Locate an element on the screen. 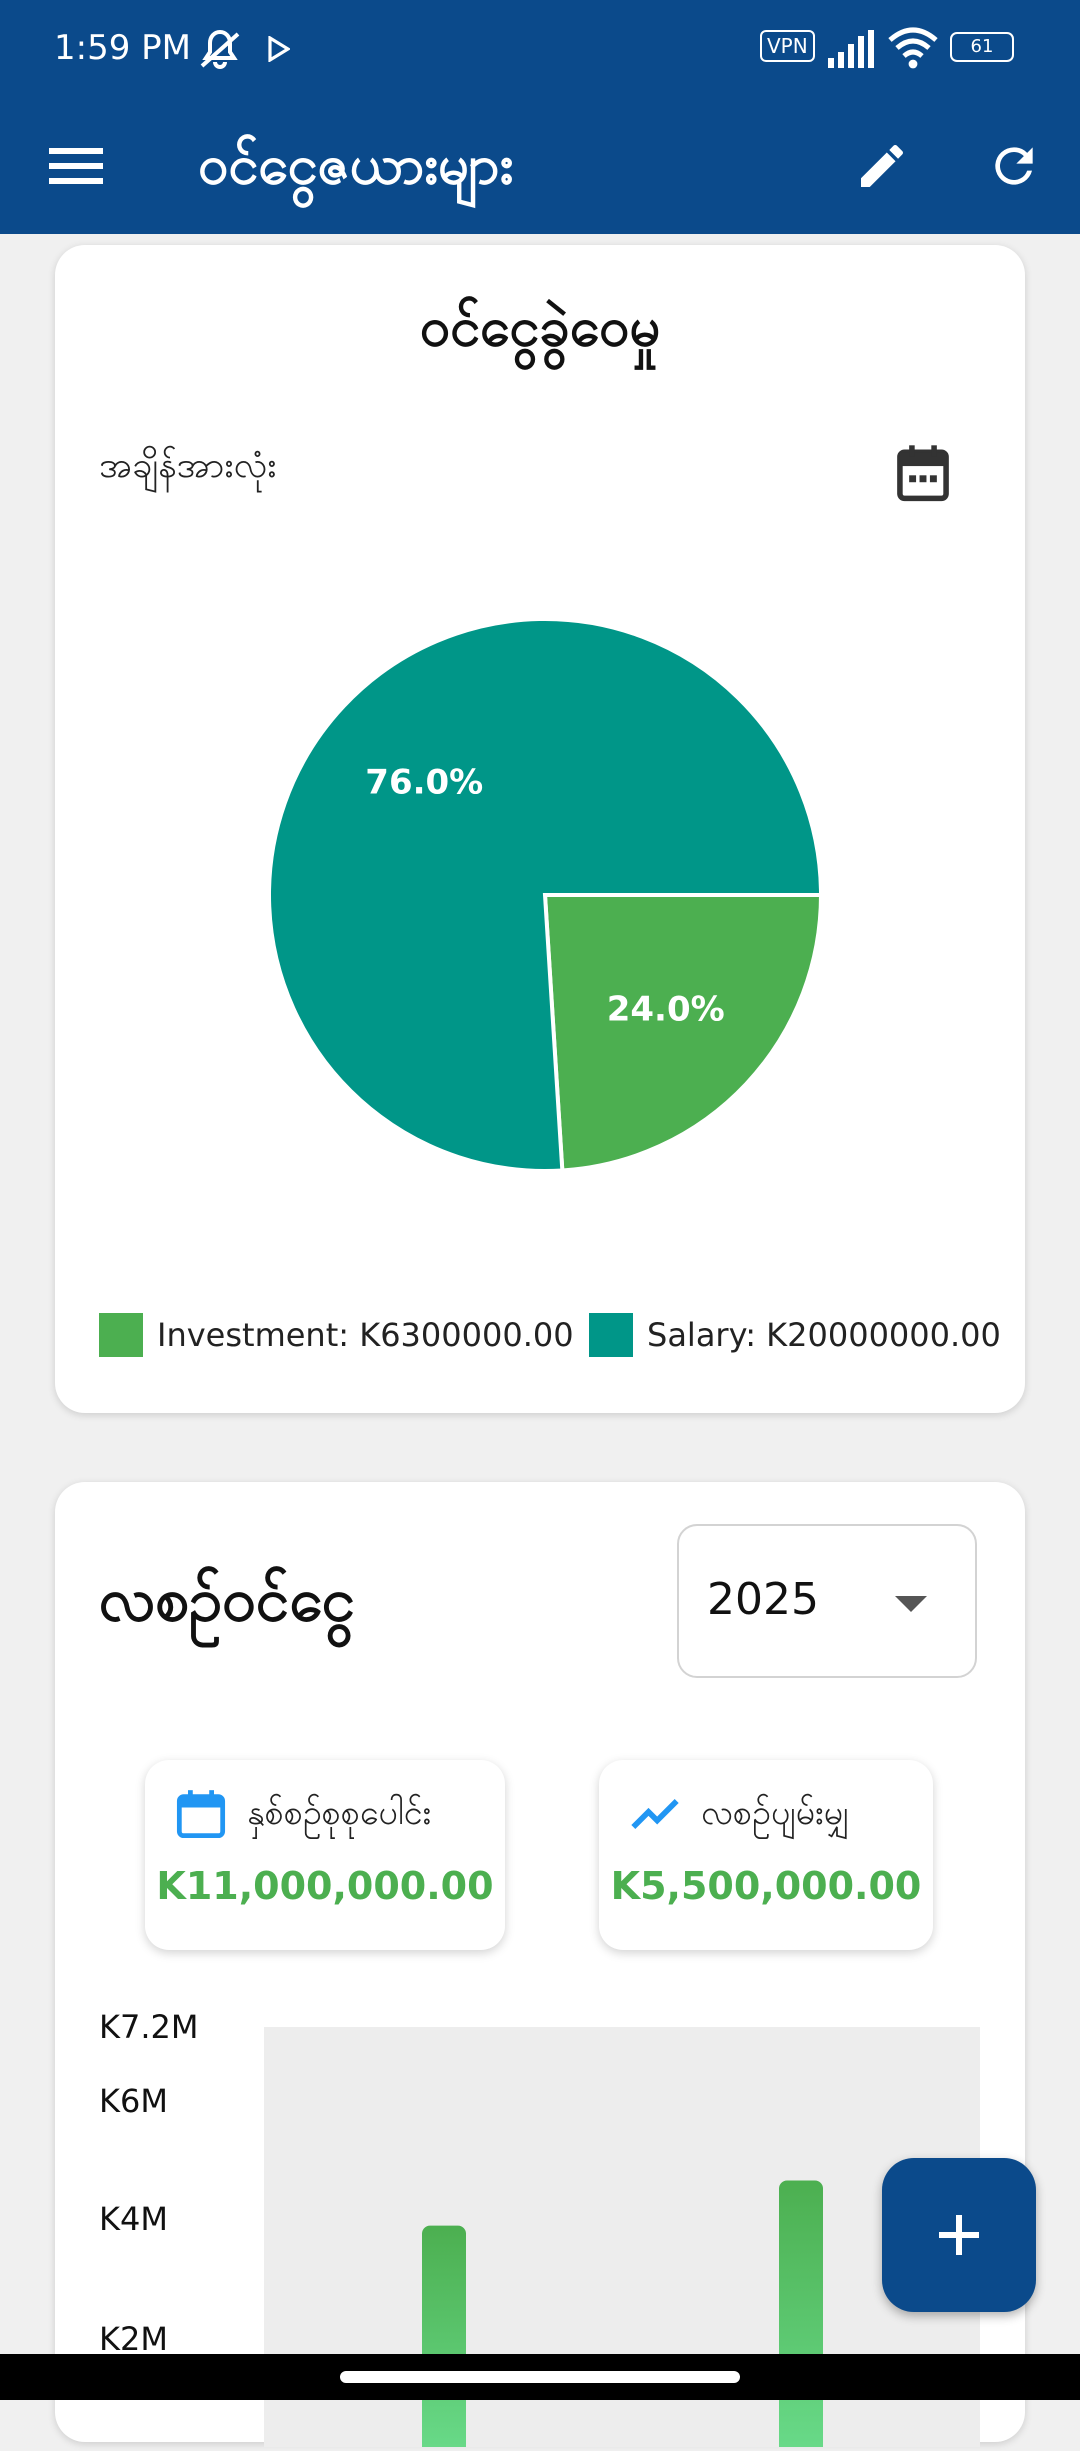  annual-total-value: K11,000,000.00 is located at coordinates (325, 1886).